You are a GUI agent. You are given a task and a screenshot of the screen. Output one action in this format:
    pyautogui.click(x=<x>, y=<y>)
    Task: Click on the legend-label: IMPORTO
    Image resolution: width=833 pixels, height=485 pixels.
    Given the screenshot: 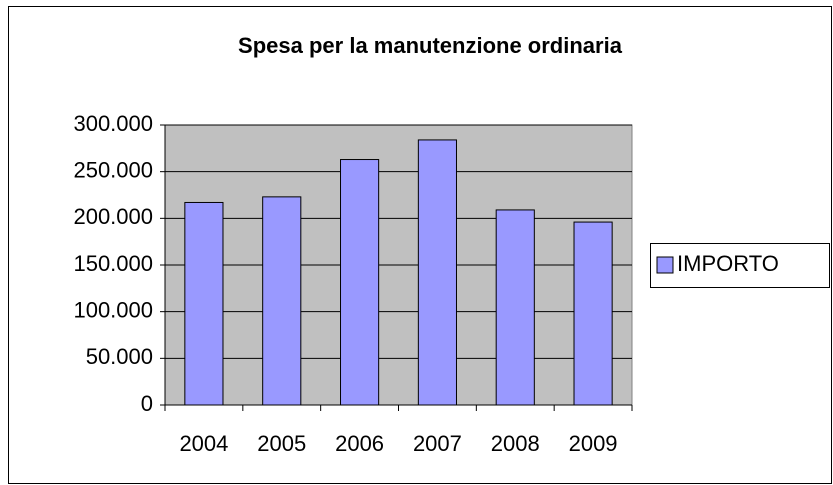 What is the action you would take?
    pyautogui.click(x=728, y=263)
    